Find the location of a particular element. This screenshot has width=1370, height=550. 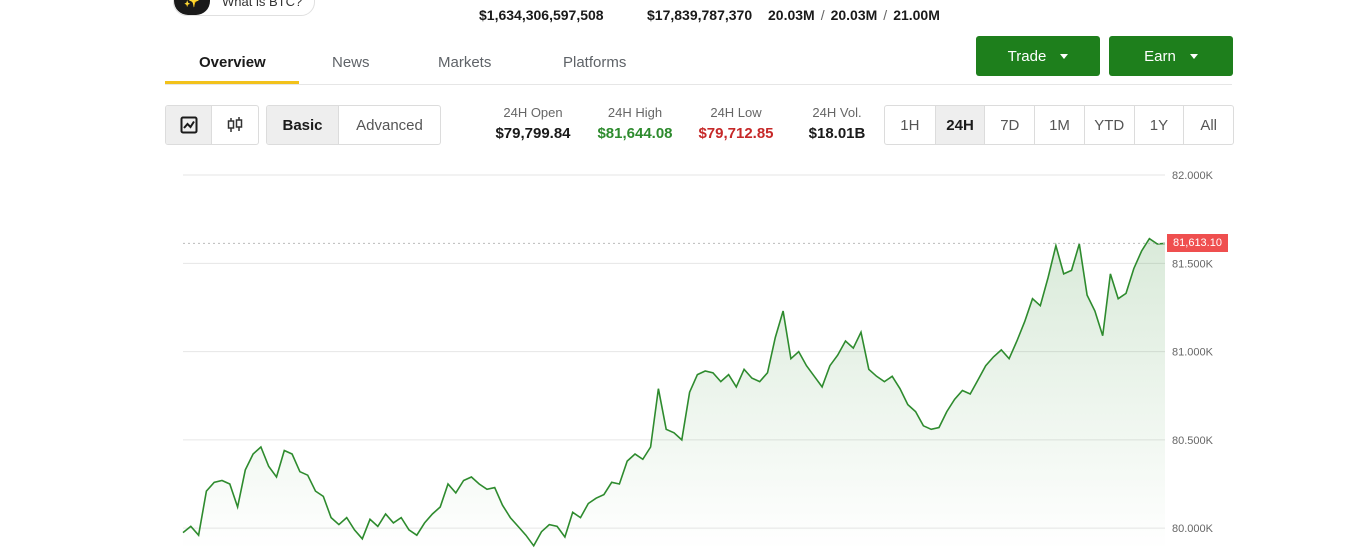

range-1m: 1M is located at coordinates (1059, 125).